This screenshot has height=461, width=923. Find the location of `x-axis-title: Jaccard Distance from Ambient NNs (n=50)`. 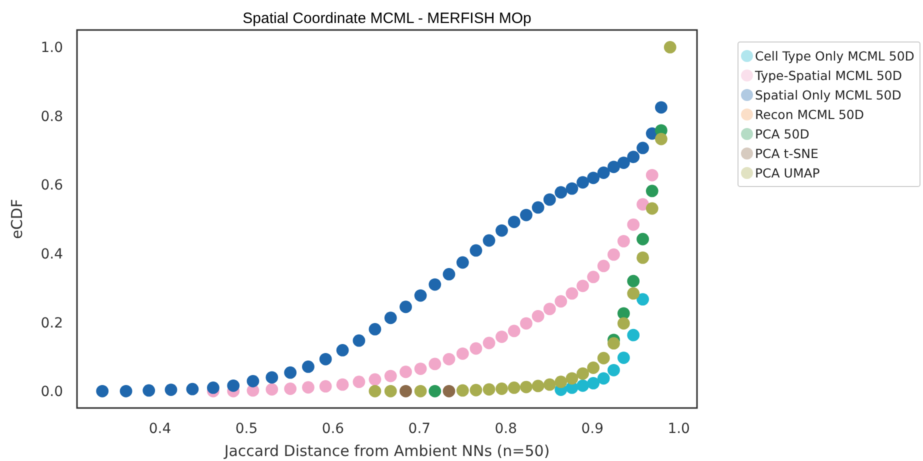

x-axis-title: Jaccard Distance from Ambient NNs (n=50) is located at coordinates (386, 451).